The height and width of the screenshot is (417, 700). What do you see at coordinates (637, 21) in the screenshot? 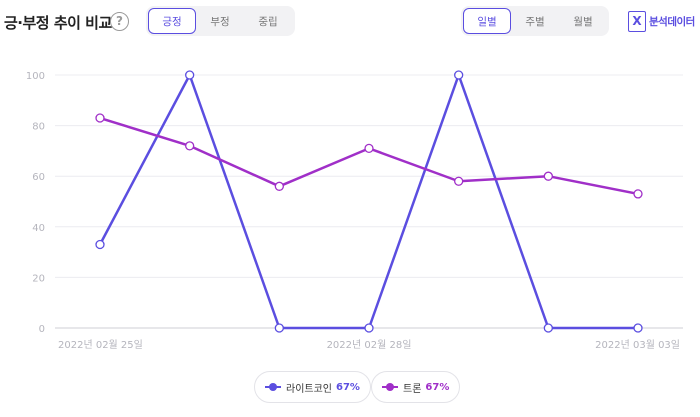
I see `excel-icon: X` at bounding box center [637, 21].